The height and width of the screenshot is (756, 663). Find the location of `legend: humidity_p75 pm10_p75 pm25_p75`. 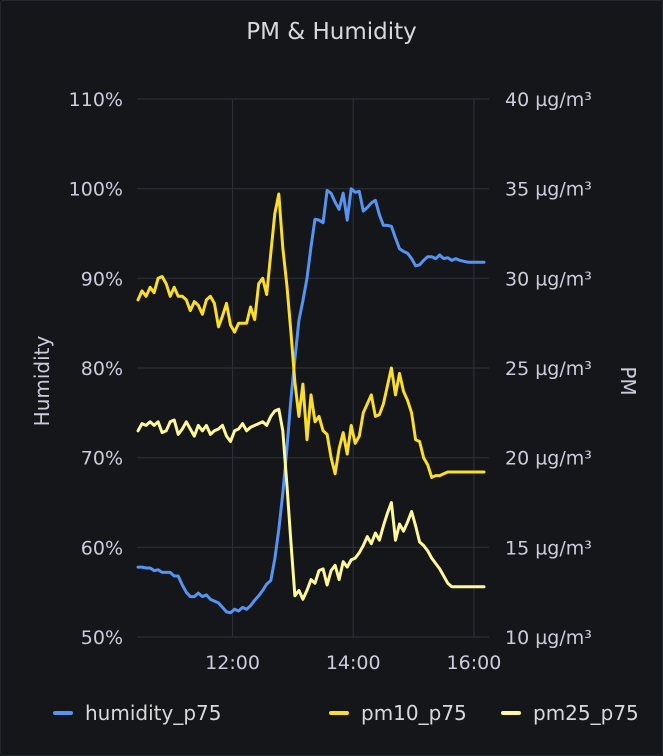

legend: humidity_p75 pm10_p75 pm25_p75 is located at coordinates (332, 716).